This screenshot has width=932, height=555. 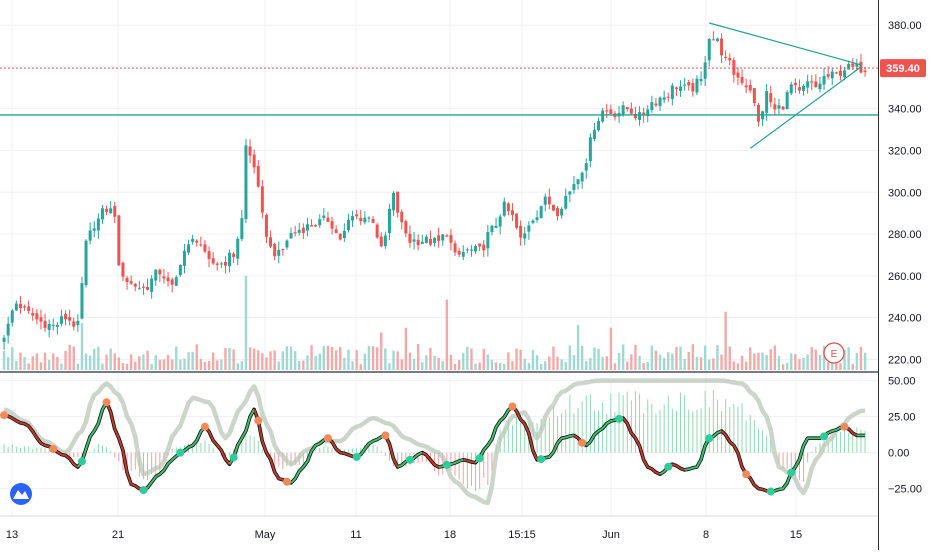 I want to click on time-axis: 13 21 May 11 18 15:15 Jun 8 15, so click(x=404, y=535).